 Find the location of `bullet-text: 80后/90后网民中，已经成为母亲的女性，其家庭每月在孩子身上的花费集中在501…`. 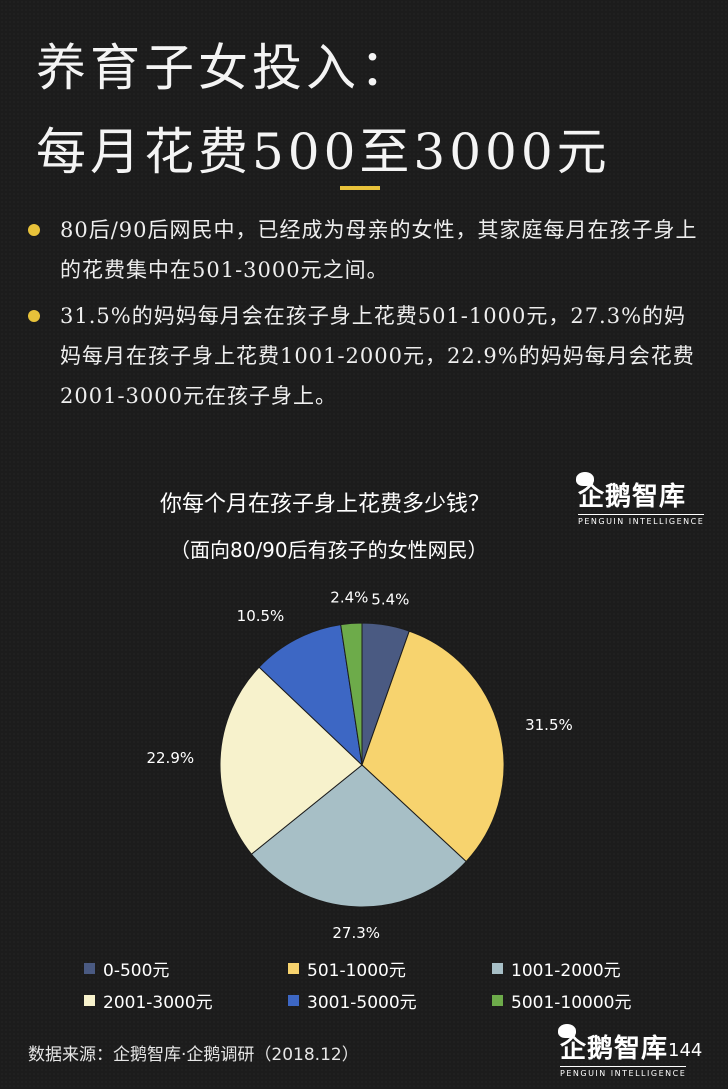

bullet-text: 80后/90后网民中，已经成为母亲的女性，其家庭每月在孩子身上的花费集中在501… is located at coordinates (379, 250).